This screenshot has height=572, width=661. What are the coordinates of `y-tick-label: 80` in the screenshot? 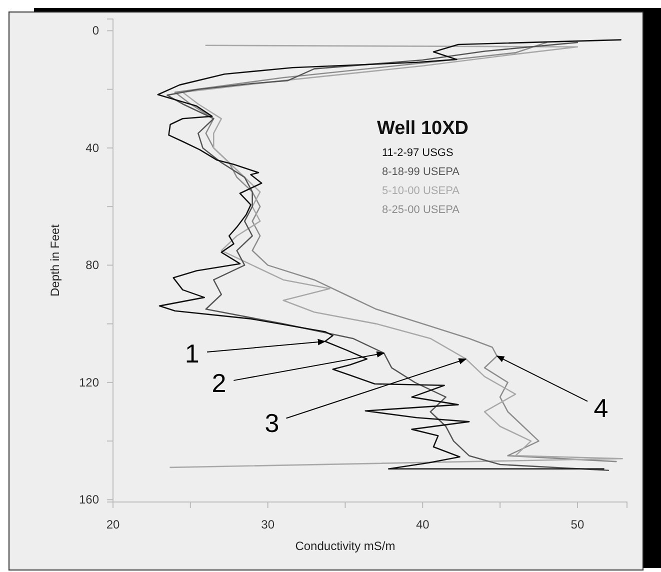 It's located at (93, 265).